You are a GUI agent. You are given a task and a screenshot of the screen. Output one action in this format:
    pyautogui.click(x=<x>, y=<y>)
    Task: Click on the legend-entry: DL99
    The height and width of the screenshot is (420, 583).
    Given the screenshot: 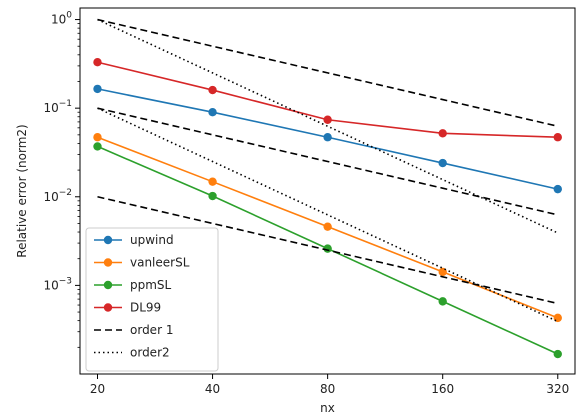 What is the action you would take?
    pyautogui.click(x=127, y=308)
    